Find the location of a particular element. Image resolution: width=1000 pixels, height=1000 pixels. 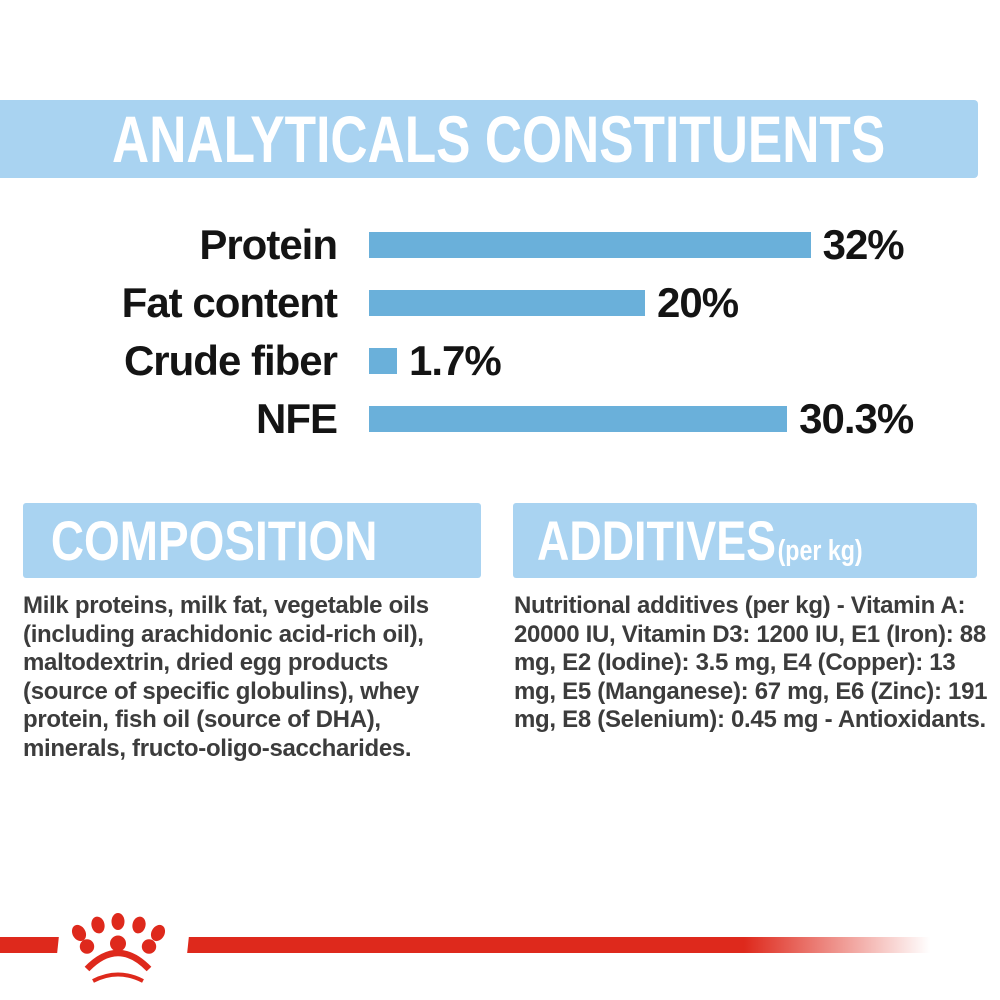

brand-red-line is located at coordinates (465, 945).